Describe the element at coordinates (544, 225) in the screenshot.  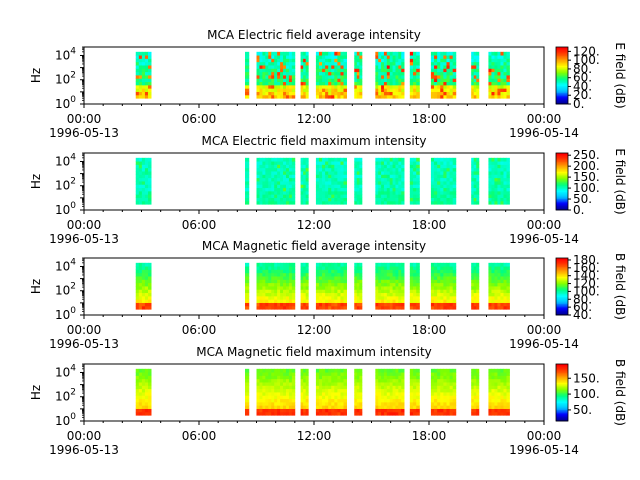
I see `x-tick-label: 00:00` at that location.